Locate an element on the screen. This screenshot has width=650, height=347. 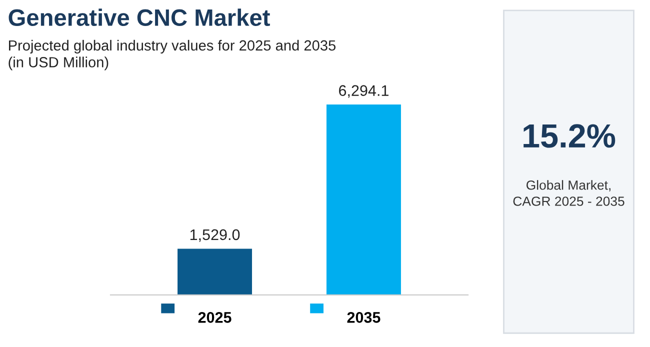
chart-subtitle: Projected global industry values for 2025 and 2035 (in USD Million) is located at coordinates (172, 55).